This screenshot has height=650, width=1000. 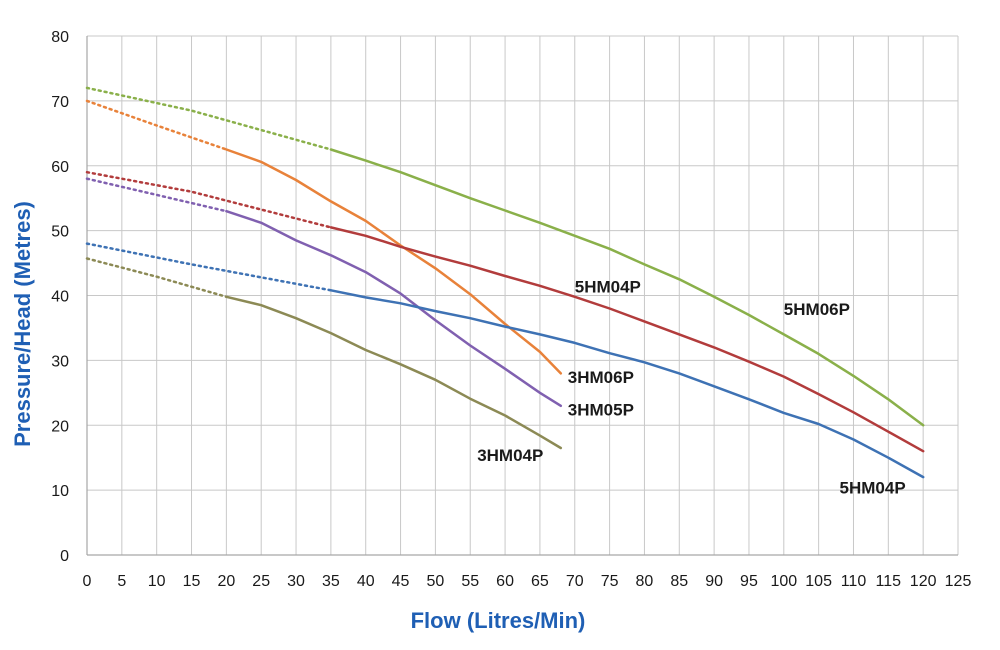 I want to click on x-tick-label: 120, so click(x=923, y=581).